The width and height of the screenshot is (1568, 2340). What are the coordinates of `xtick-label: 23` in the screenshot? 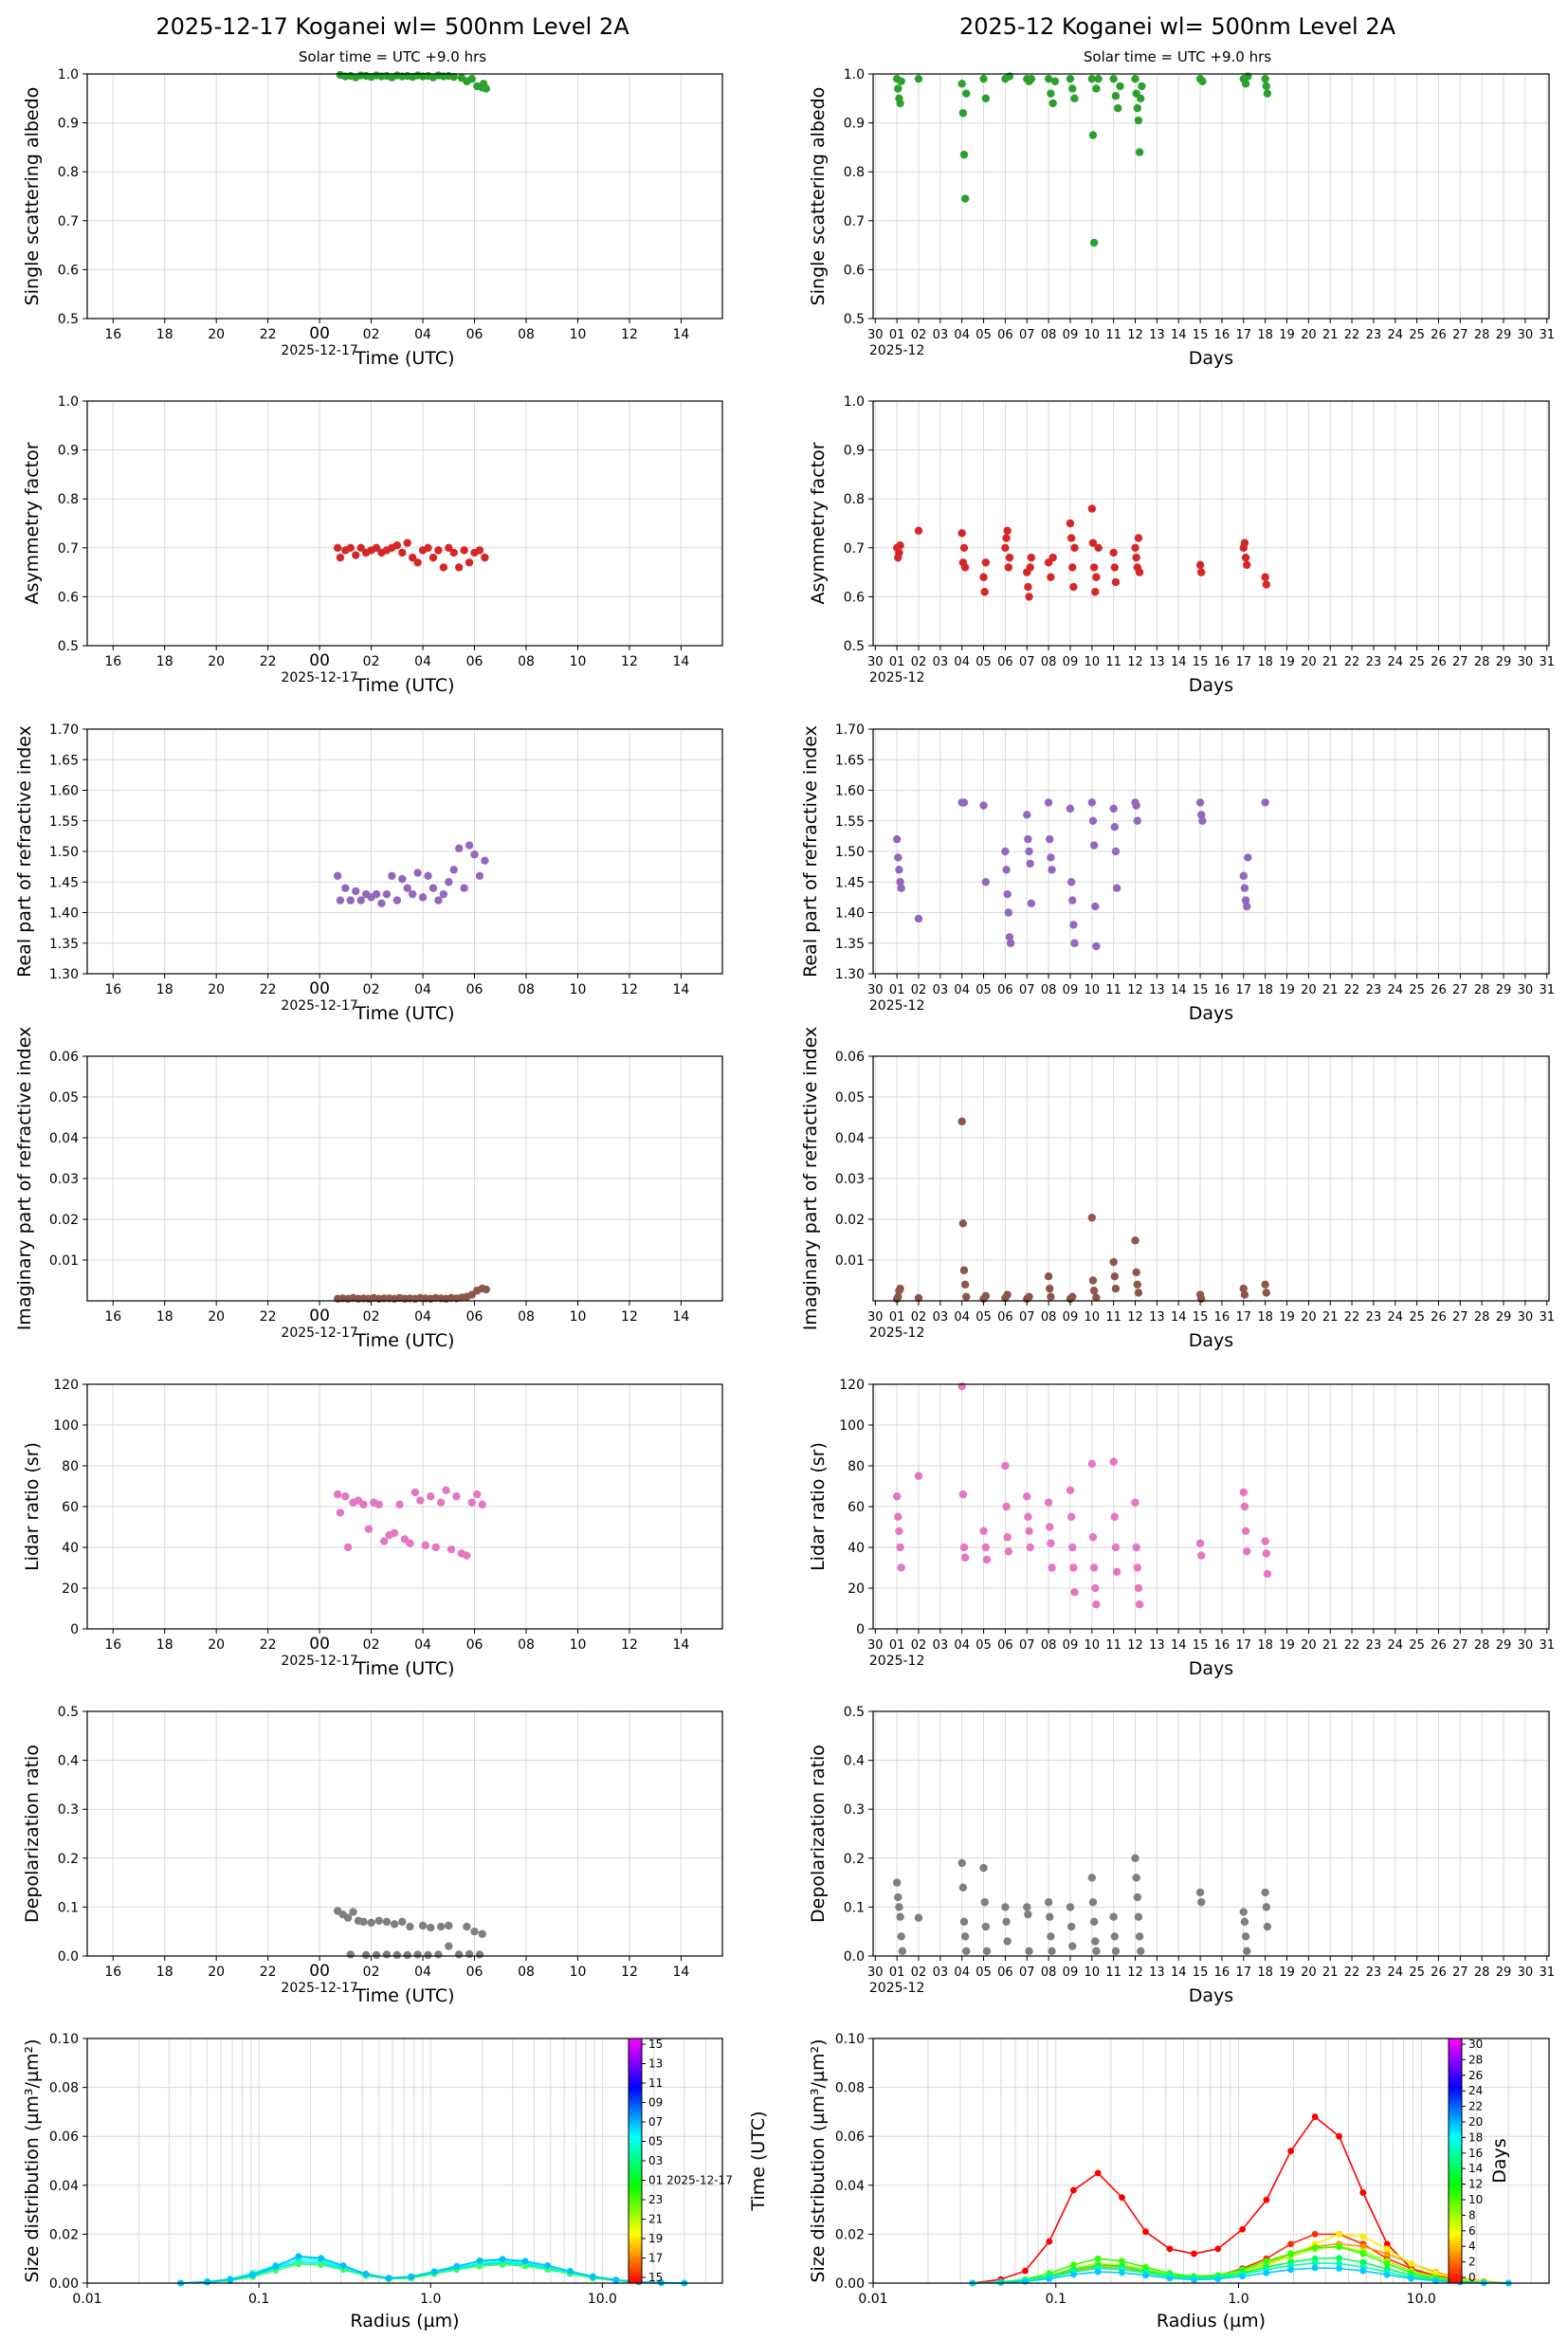 It's located at (1374, 1972).